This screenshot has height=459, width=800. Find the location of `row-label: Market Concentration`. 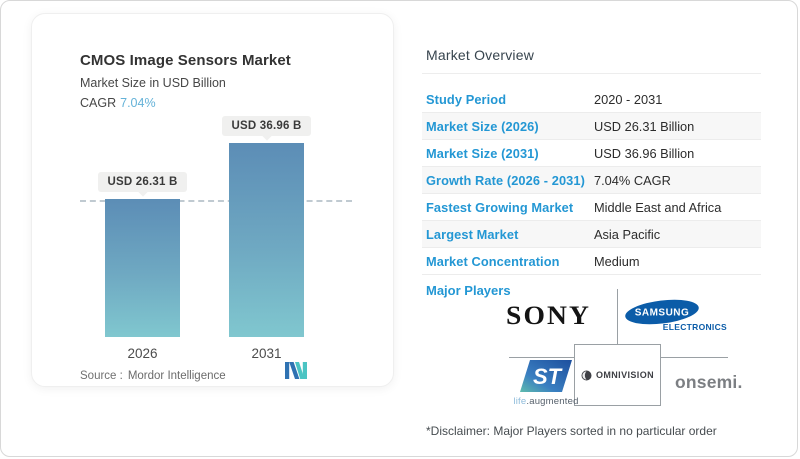

row-label: Market Concentration is located at coordinates (493, 261).